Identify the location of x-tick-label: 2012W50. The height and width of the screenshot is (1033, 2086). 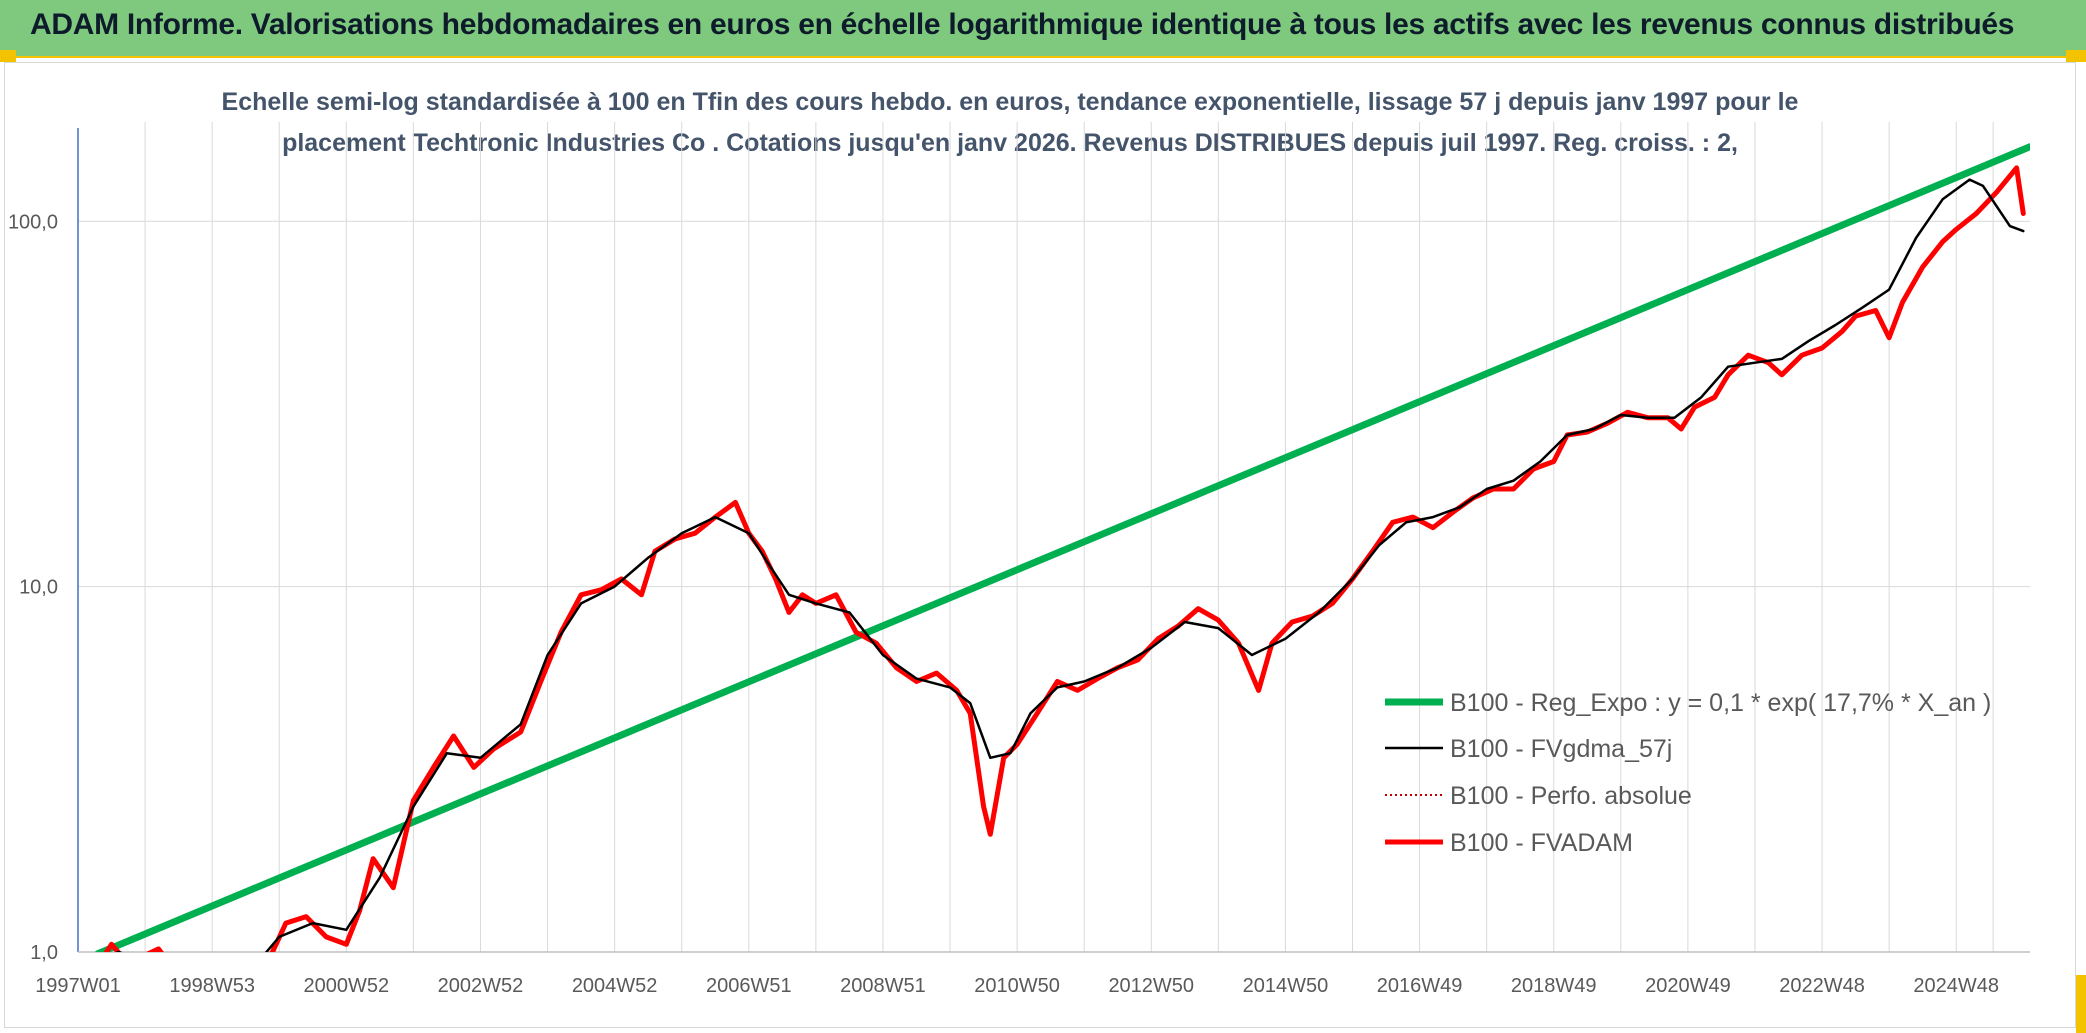
(1151, 986).